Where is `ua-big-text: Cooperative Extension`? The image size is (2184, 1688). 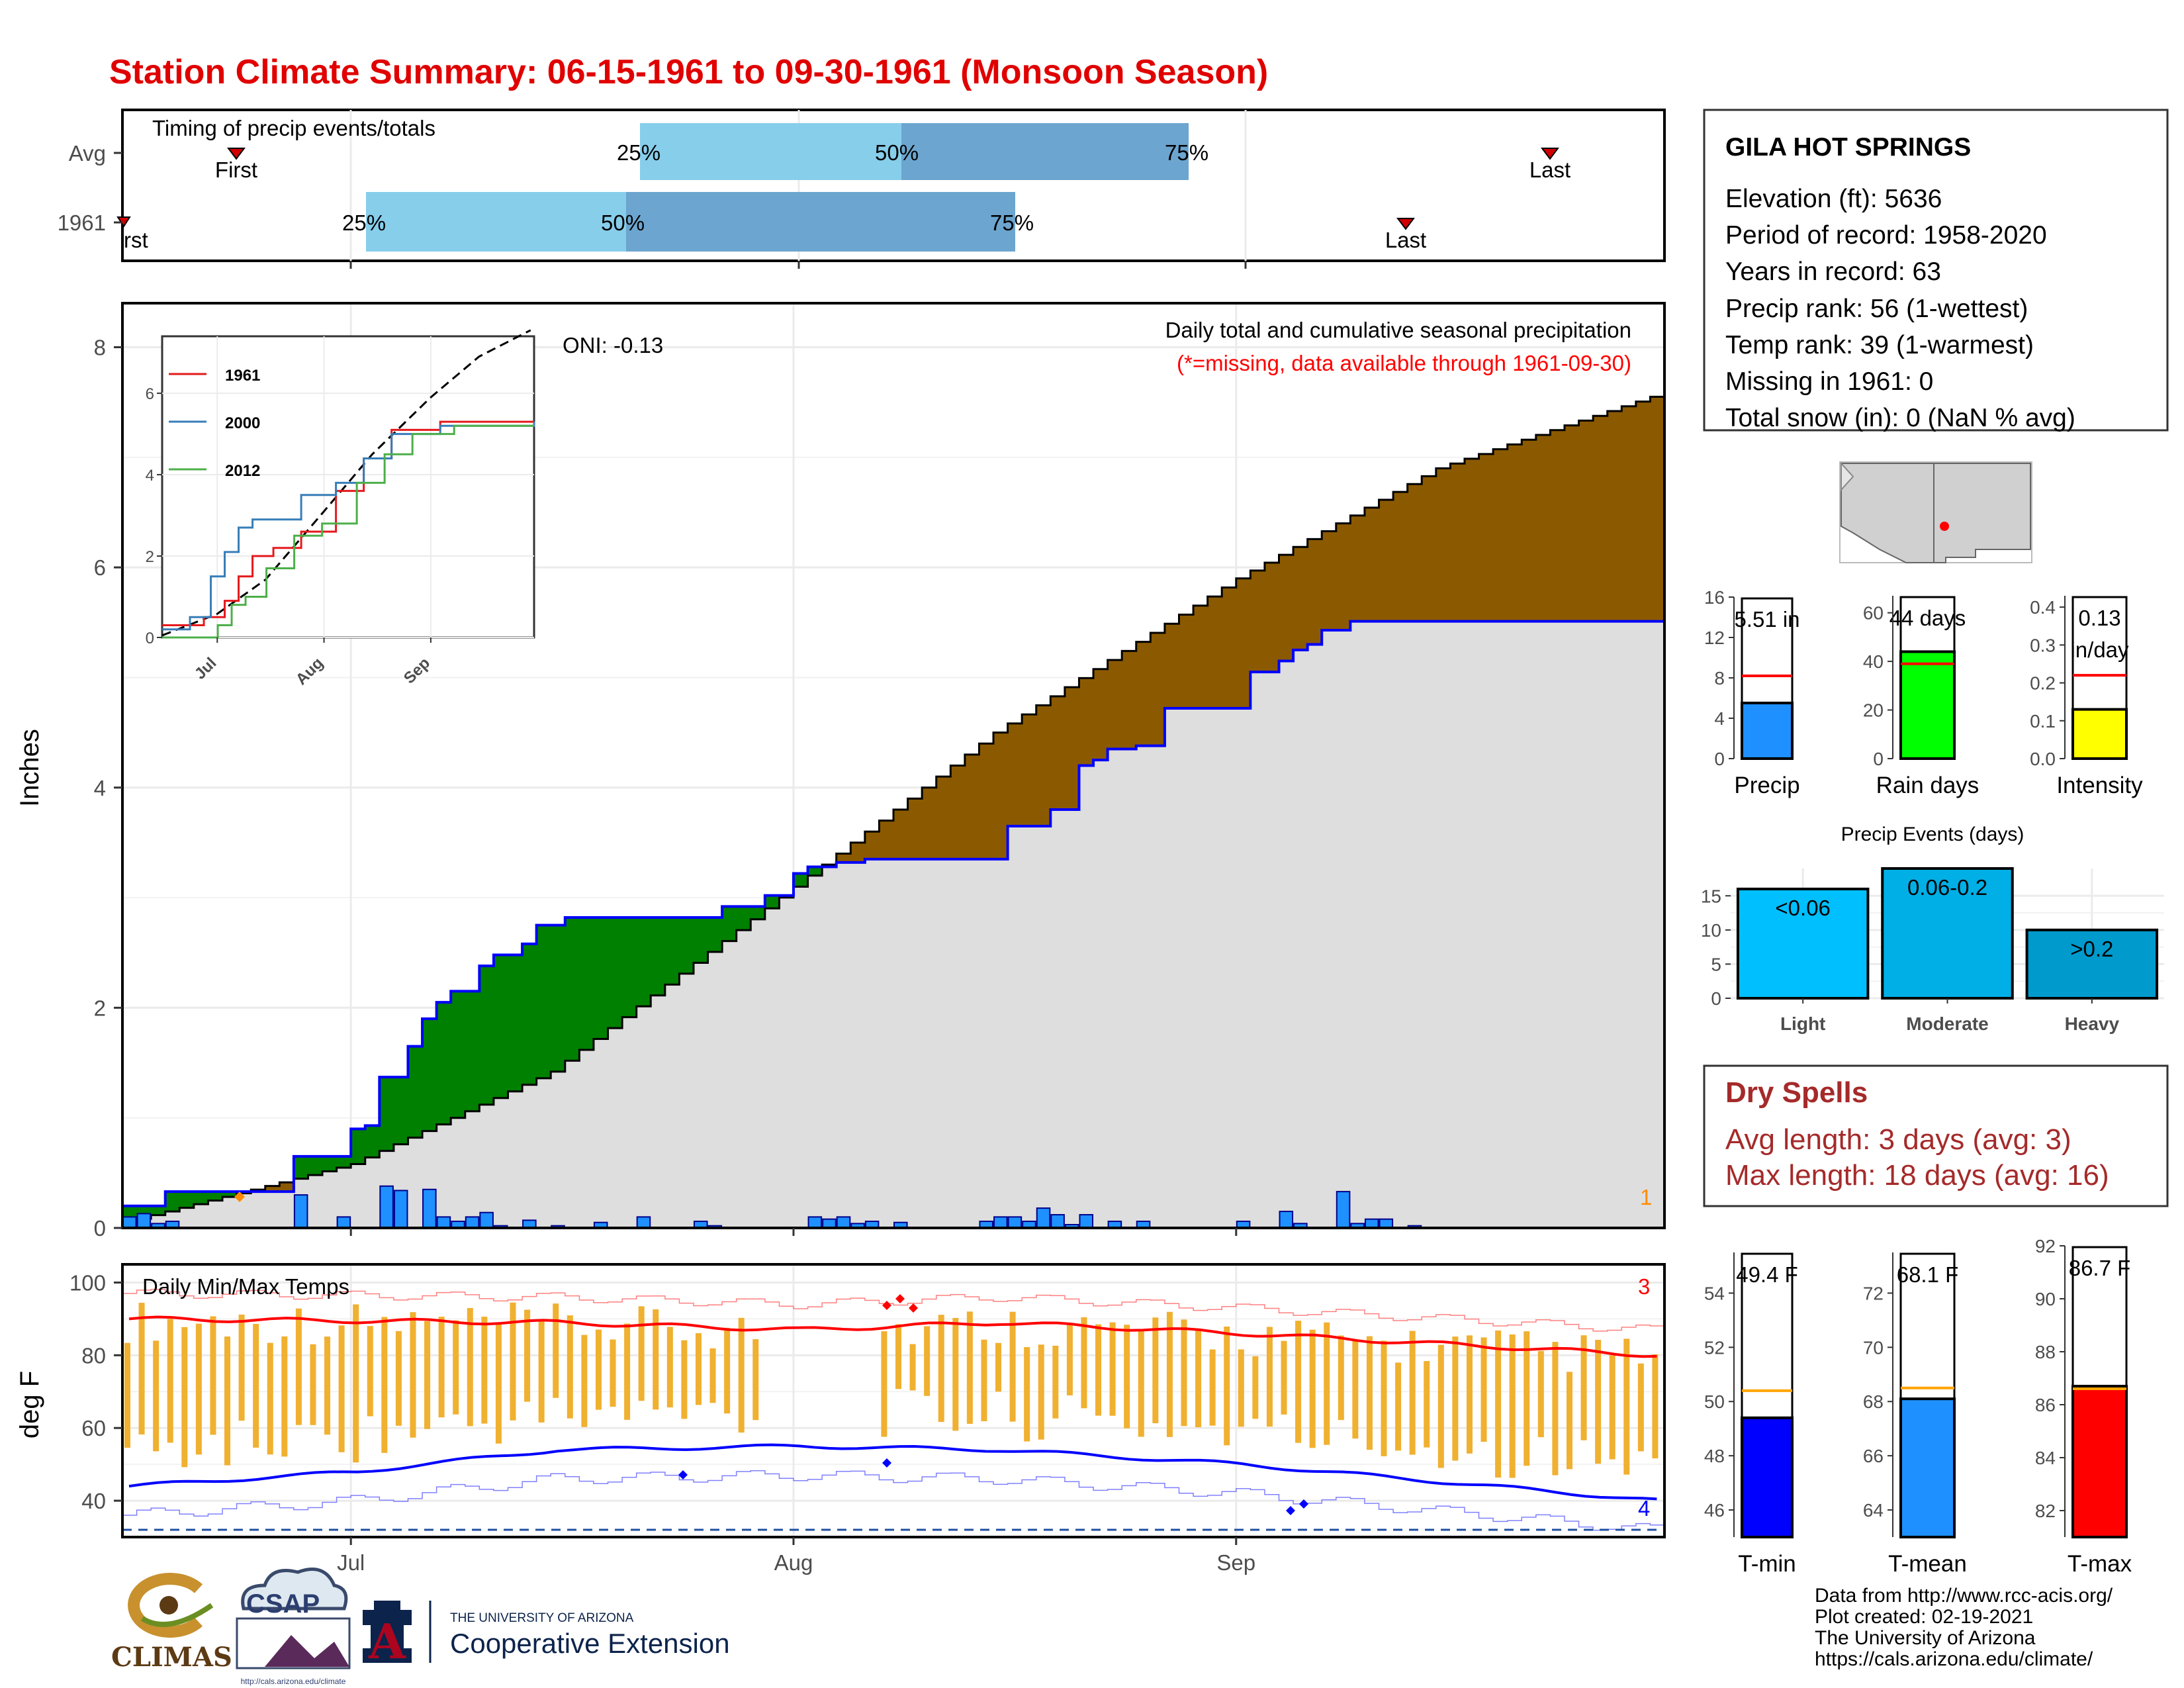
ua-big-text: Cooperative Extension is located at coordinates (590, 1643).